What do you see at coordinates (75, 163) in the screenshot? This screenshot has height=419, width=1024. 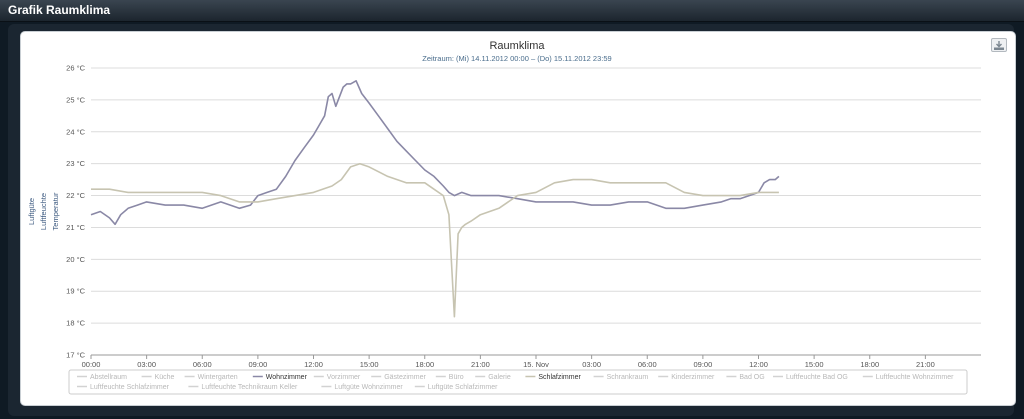 I see `y-tick-label: 23 °C` at bounding box center [75, 163].